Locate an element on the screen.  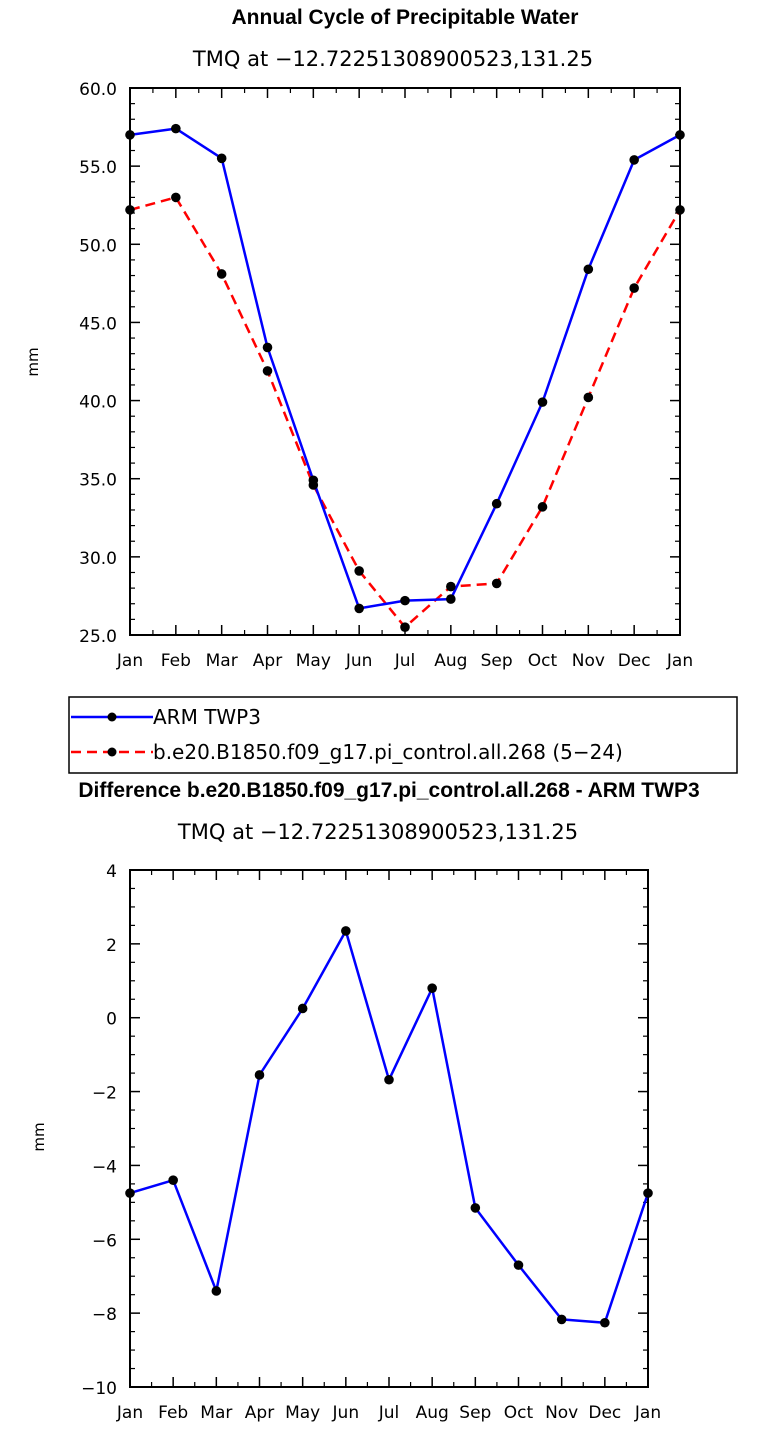
y-tick-label: 60.0 is located at coordinates (98, 90).